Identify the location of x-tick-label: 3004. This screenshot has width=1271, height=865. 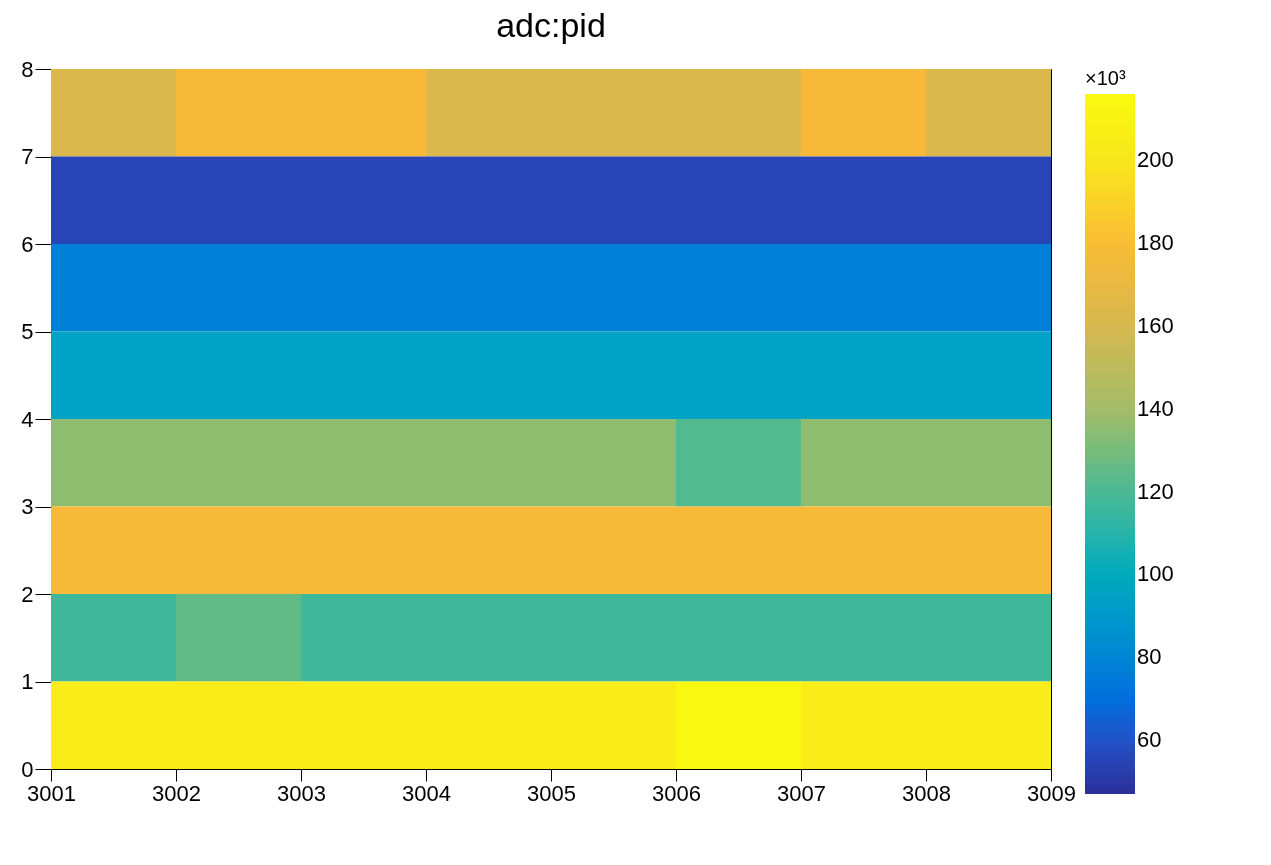
(426, 793).